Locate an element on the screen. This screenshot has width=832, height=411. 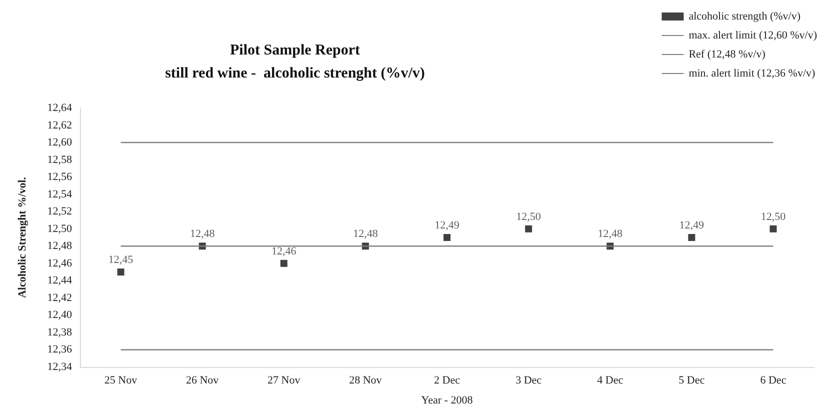
legend-label: Ref (12,48 %v/v) is located at coordinates (727, 54).